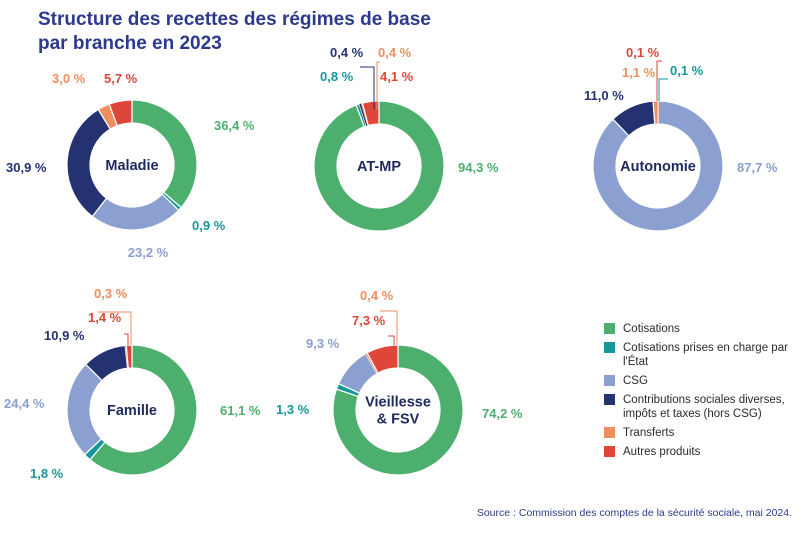 The width and height of the screenshot is (806, 535). Describe the element at coordinates (702, 452) in the screenshot. I see `legend-item-autres: Autres produits` at that location.